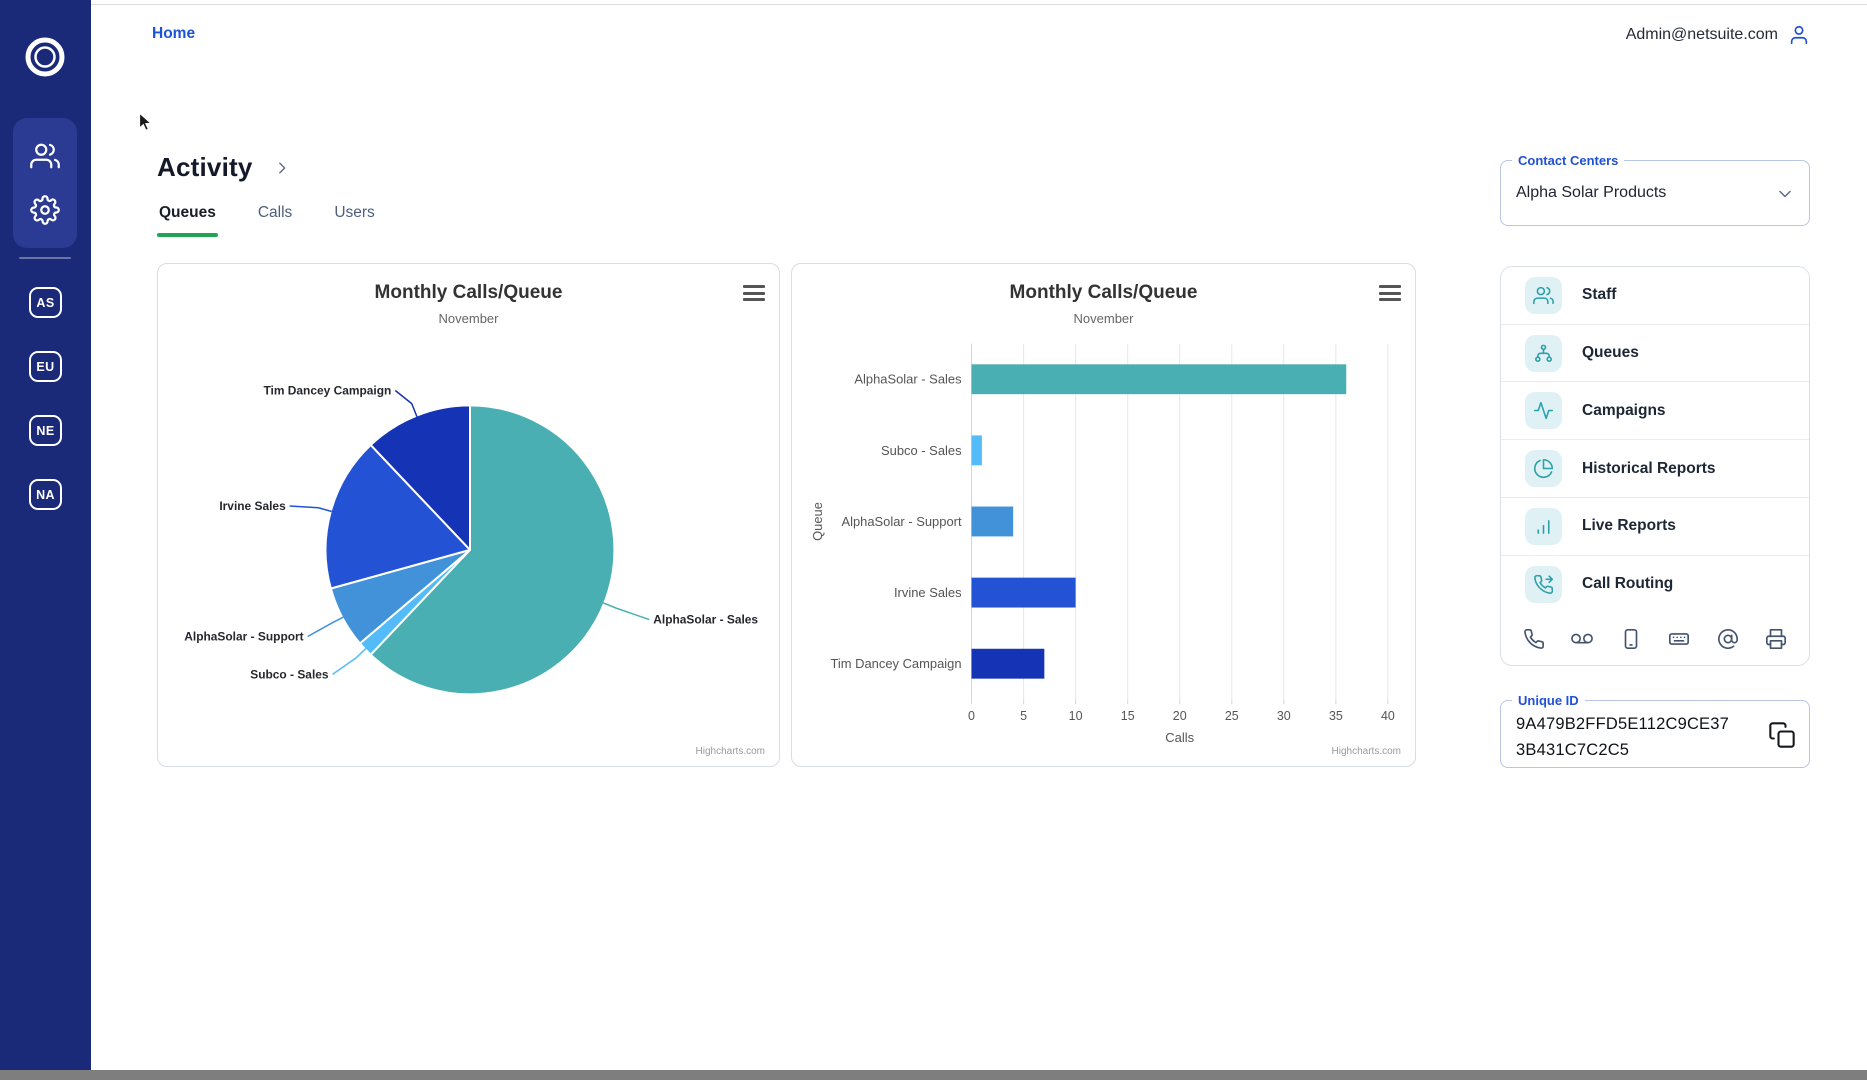  What do you see at coordinates (817, 521) in the screenshot?
I see `y-axis-title: Queue` at bounding box center [817, 521].